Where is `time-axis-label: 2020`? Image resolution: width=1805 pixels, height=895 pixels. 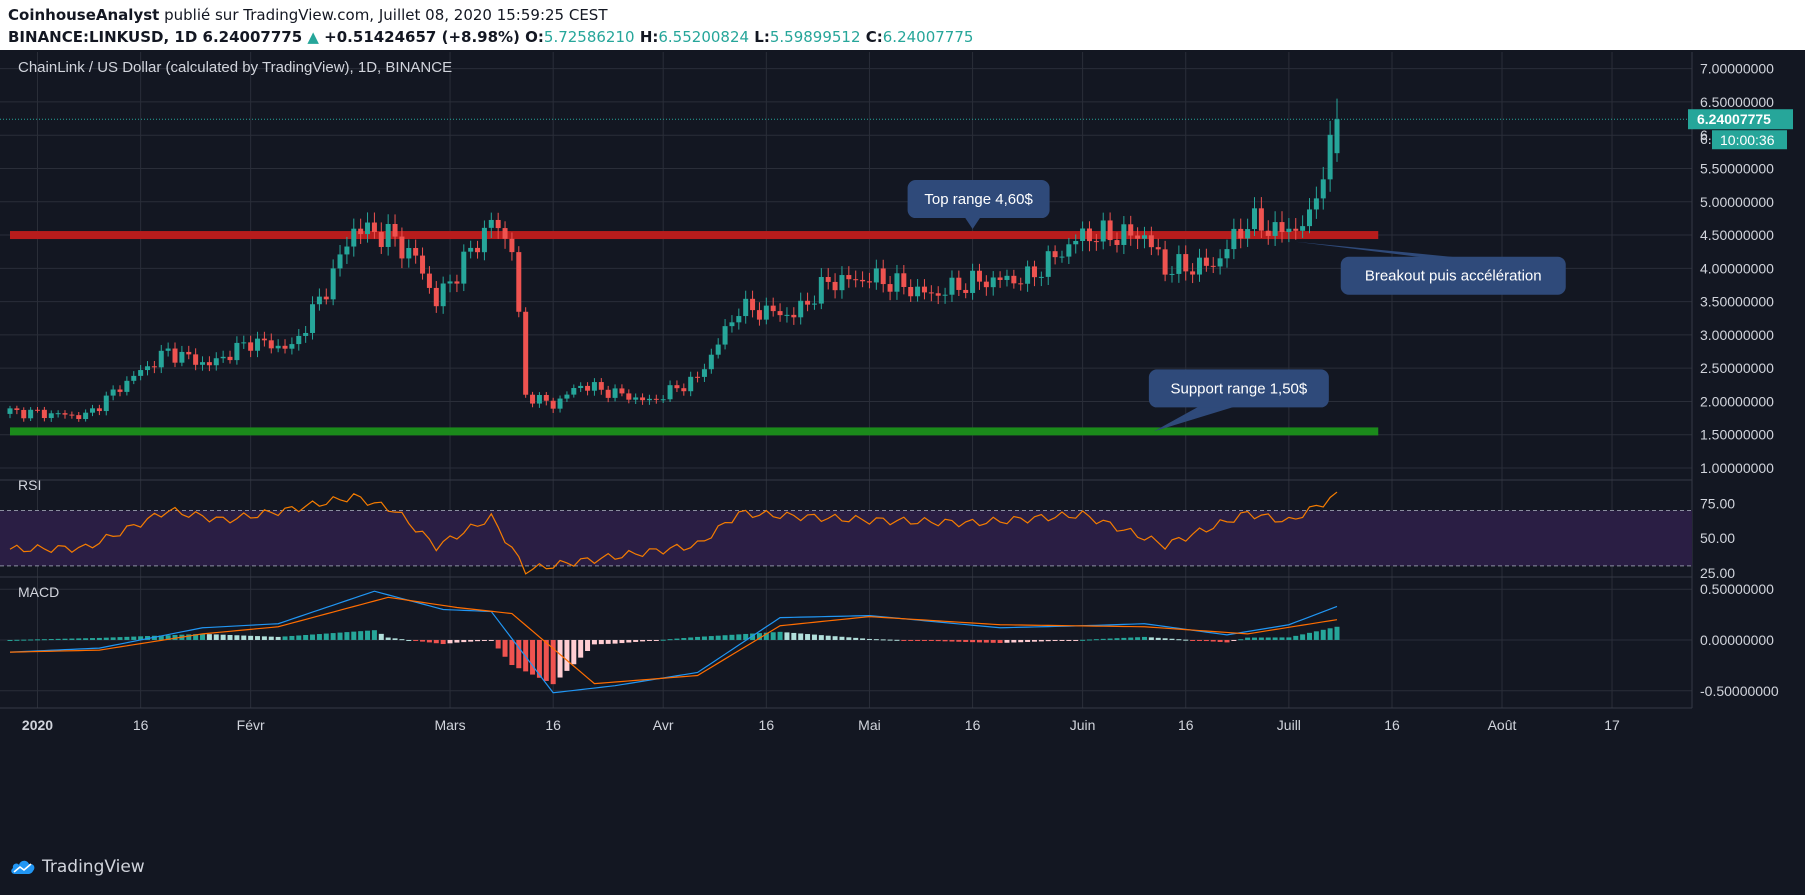 time-axis-label: 2020 is located at coordinates (37, 725).